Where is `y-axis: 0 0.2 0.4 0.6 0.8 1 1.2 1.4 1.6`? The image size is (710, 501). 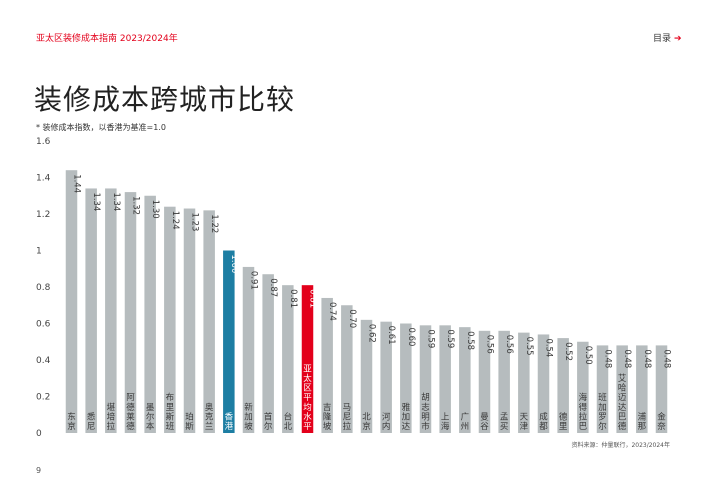
y-axis: 0 0.2 0.4 0.6 0.8 1 1.2 1.4 1.6 is located at coordinates (43, 288).